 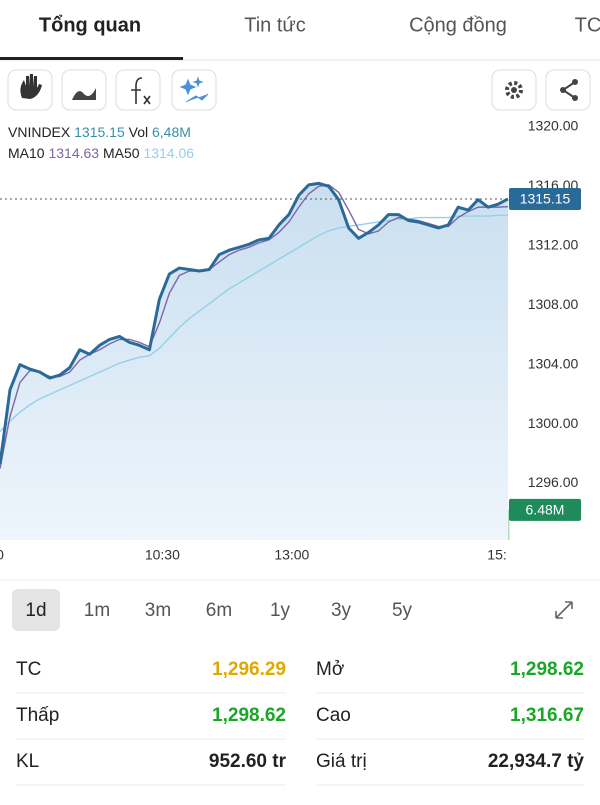 I want to click on legend-item: Vol, so click(x=140, y=132).